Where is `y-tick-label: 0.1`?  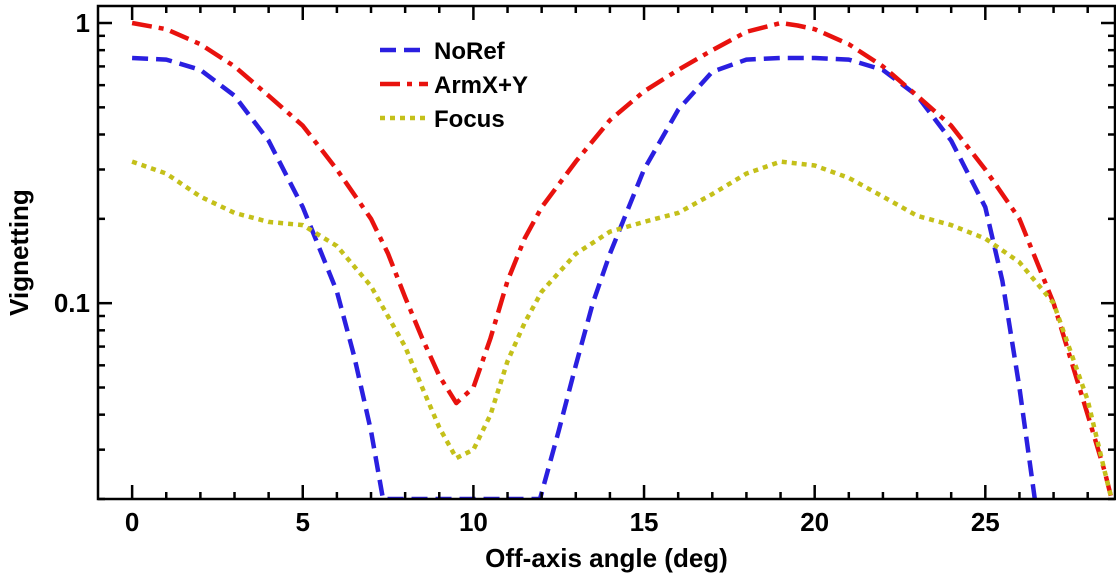 y-tick-label: 0.1 is located at coordinates (72, 303).